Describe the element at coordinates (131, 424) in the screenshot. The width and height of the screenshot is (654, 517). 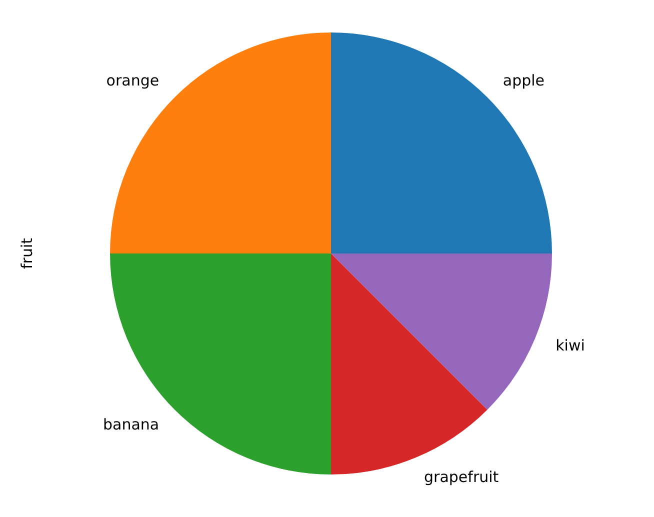
I see `slice-label: banana` at that location.